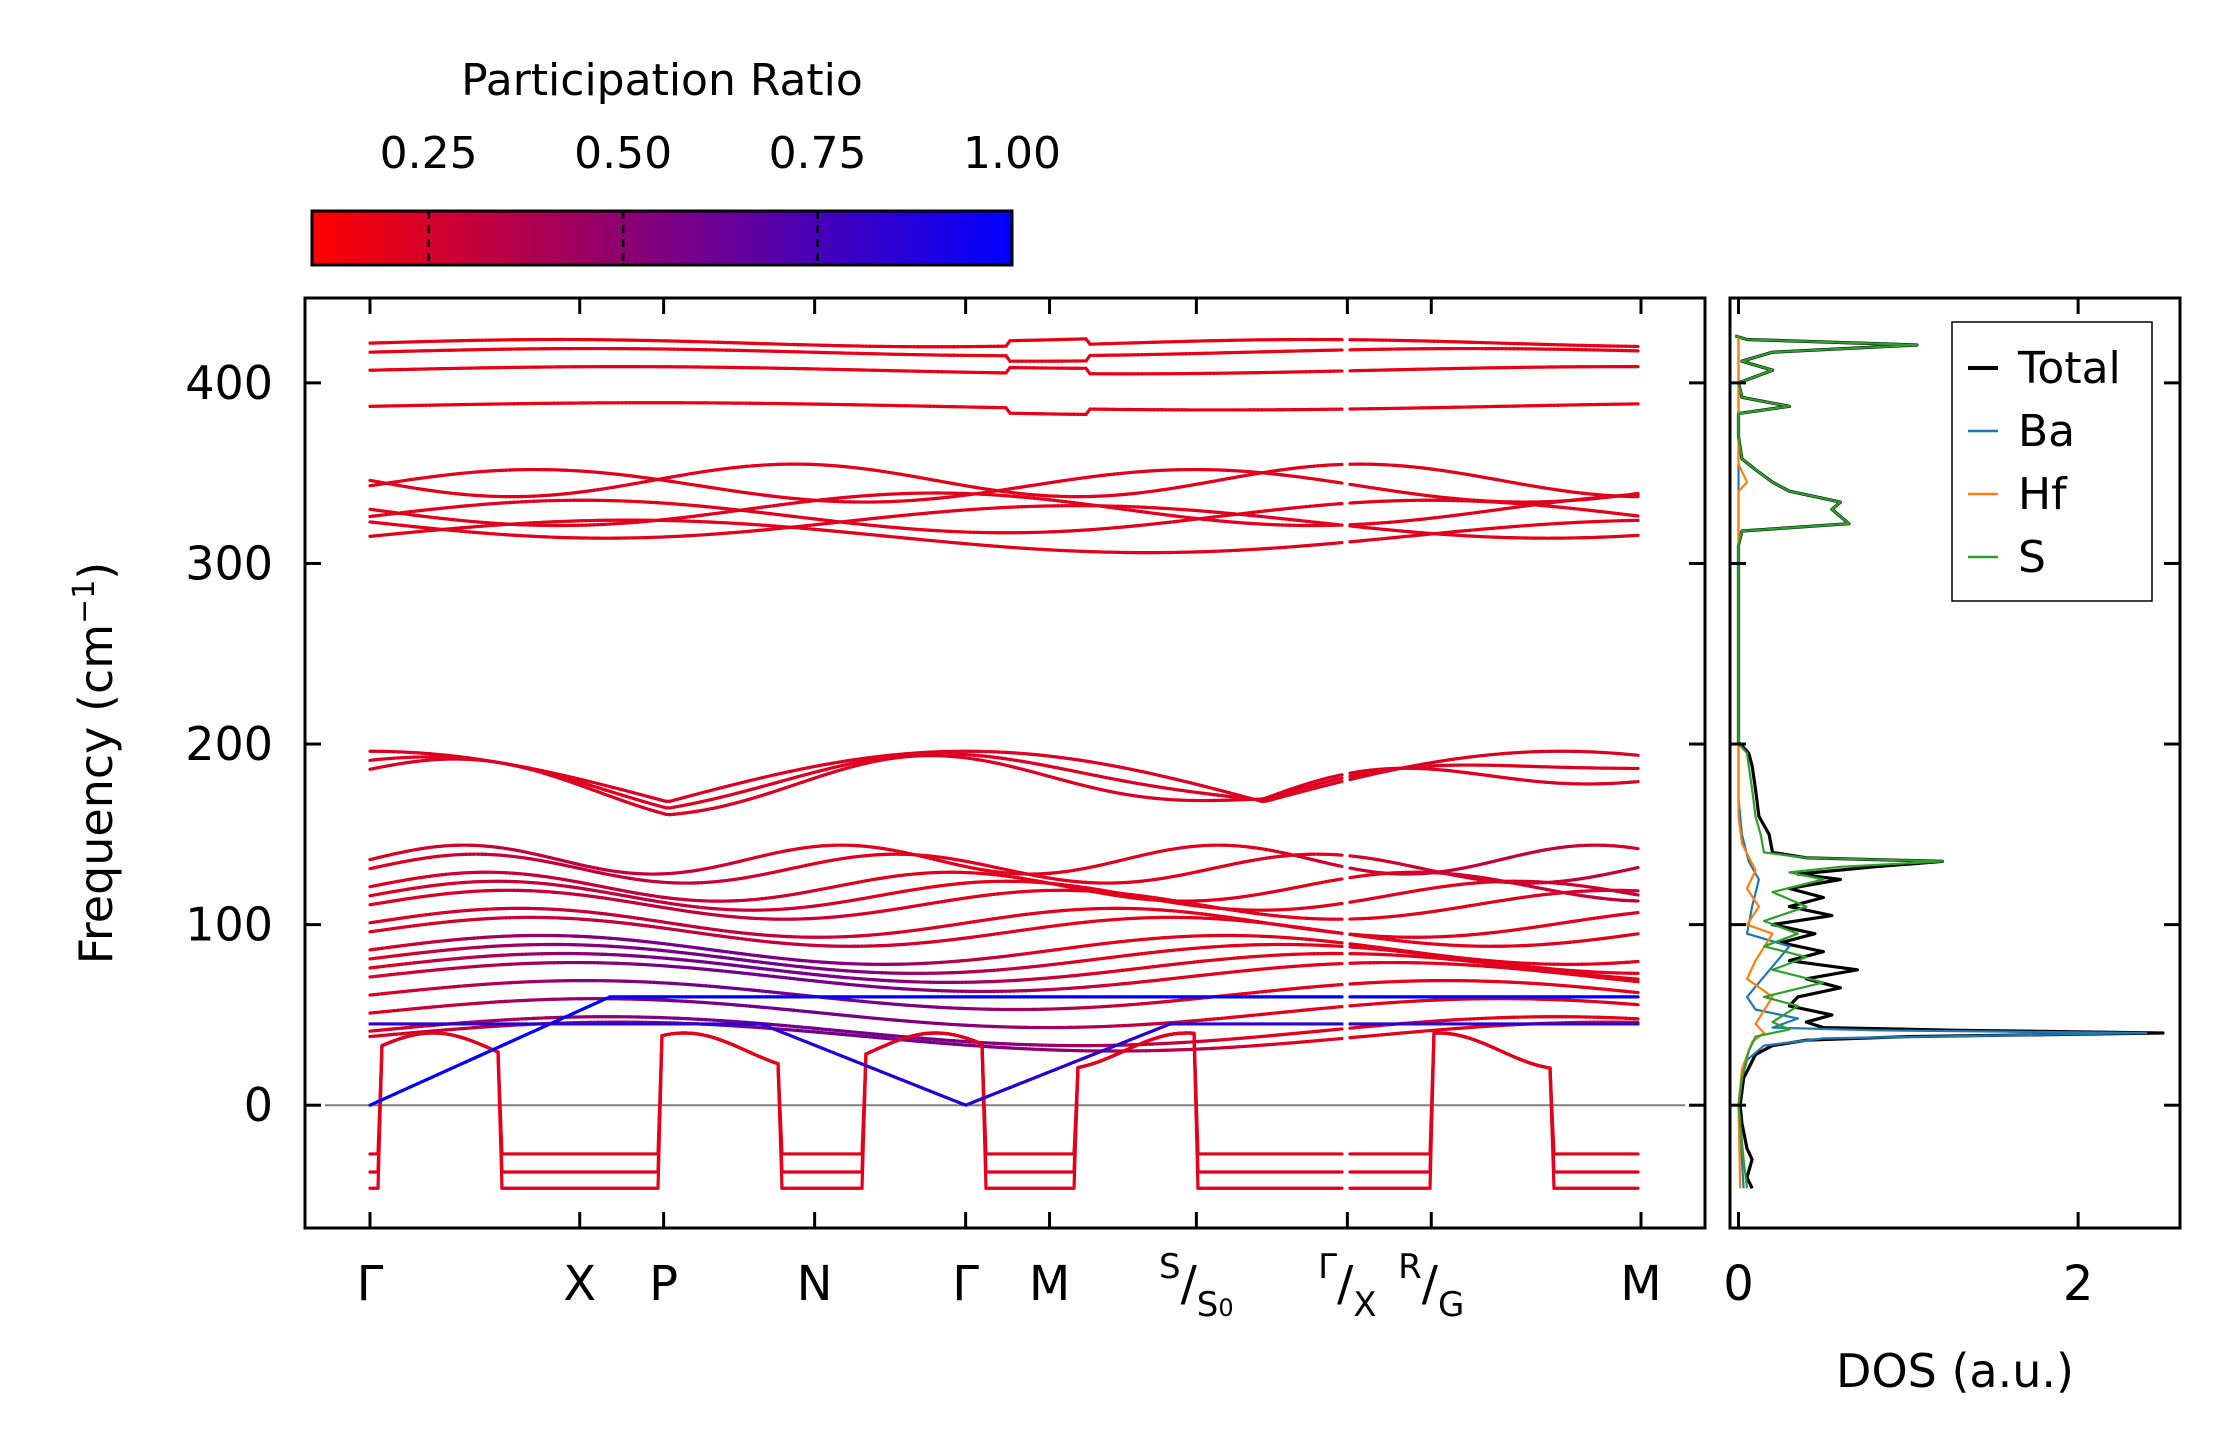 The height and width of the screenshot is (1455, 2222). I want to click on colorbar-title: Participation Ratio, so click(662, 80).